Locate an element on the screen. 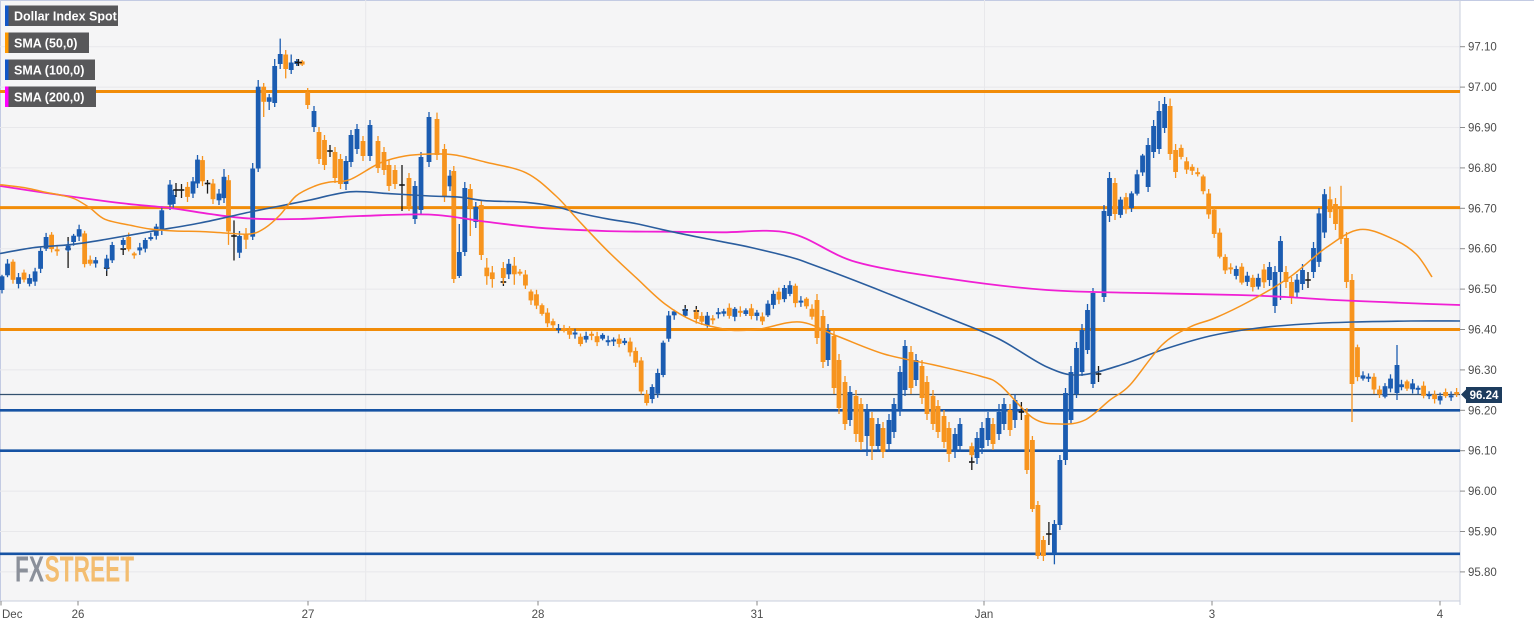  svg-text: 31 is located at coordinates (757, 615).